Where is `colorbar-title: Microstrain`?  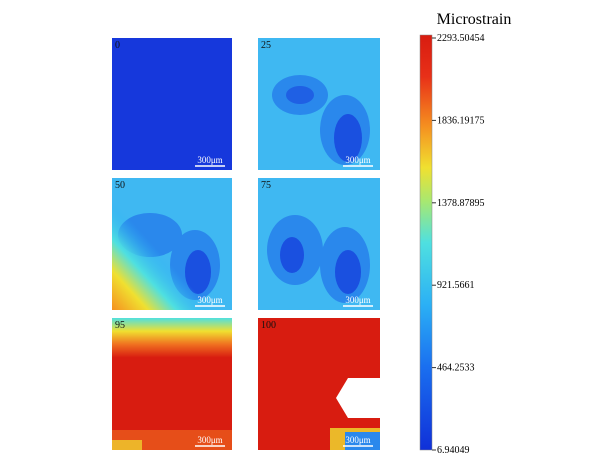
colorbar-title: Microstrain is located at coordinates (474, 19).